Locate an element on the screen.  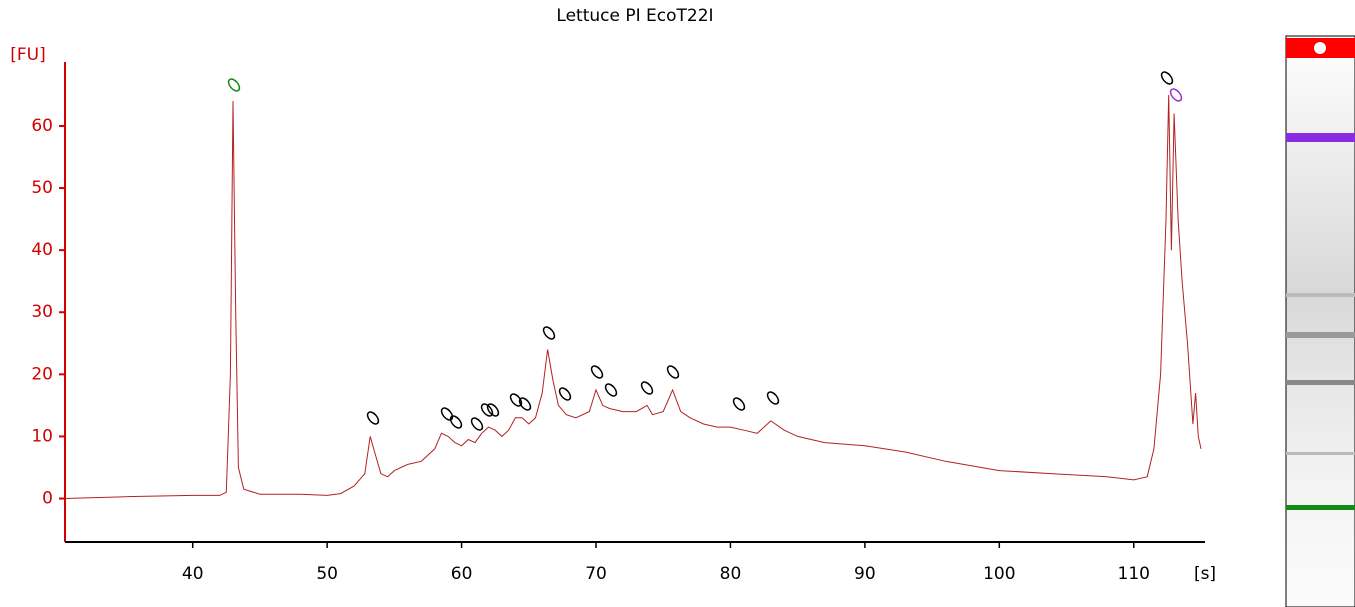
x-tick-label: 90 is located at coordinates (865, 574).